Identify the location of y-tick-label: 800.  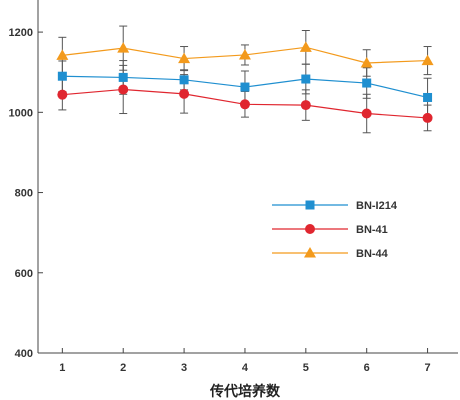
(24, 194).